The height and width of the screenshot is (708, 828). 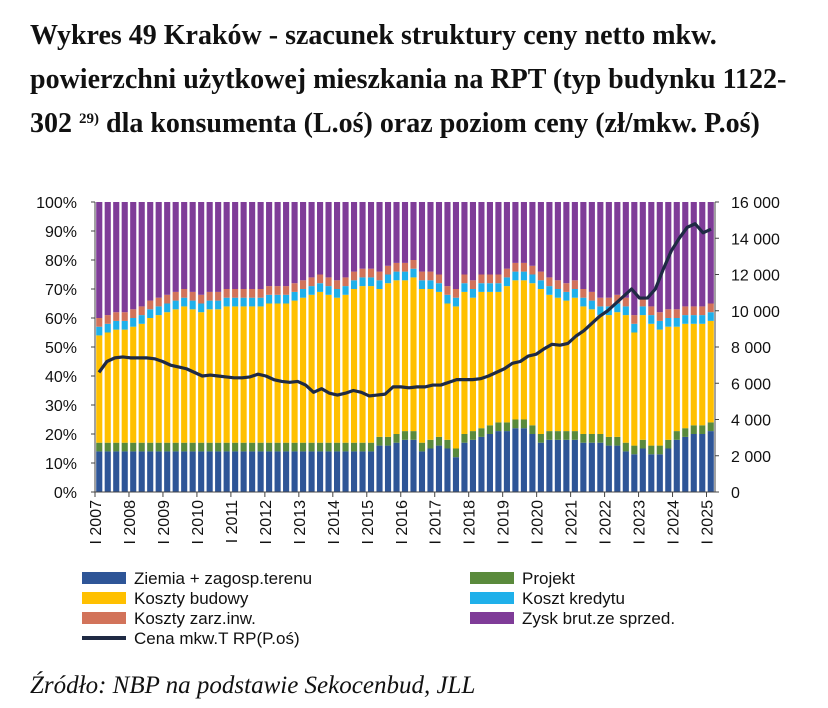 I want to click on bar-segment-profit-q54, so click(x=557, y=241).